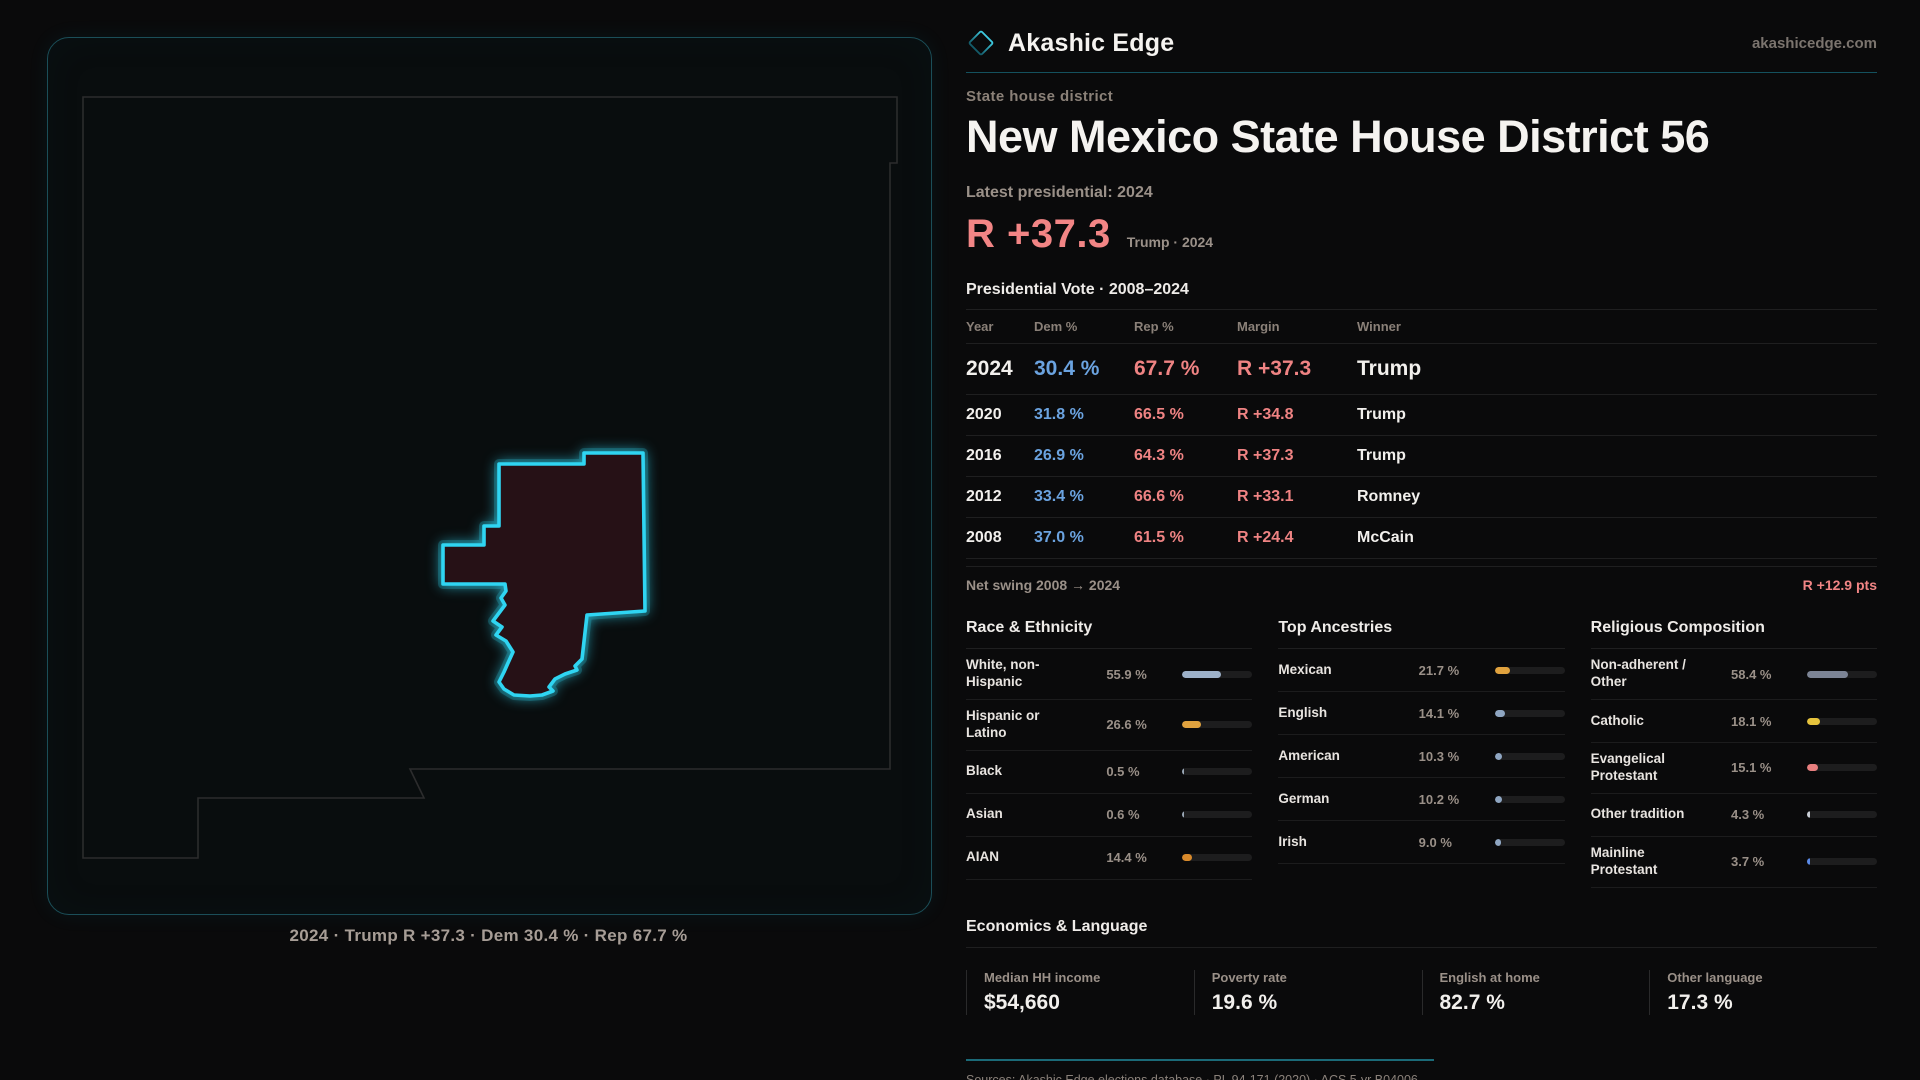  I want to click on table-cell-rep: 66.6 %, so click(1159, 497).